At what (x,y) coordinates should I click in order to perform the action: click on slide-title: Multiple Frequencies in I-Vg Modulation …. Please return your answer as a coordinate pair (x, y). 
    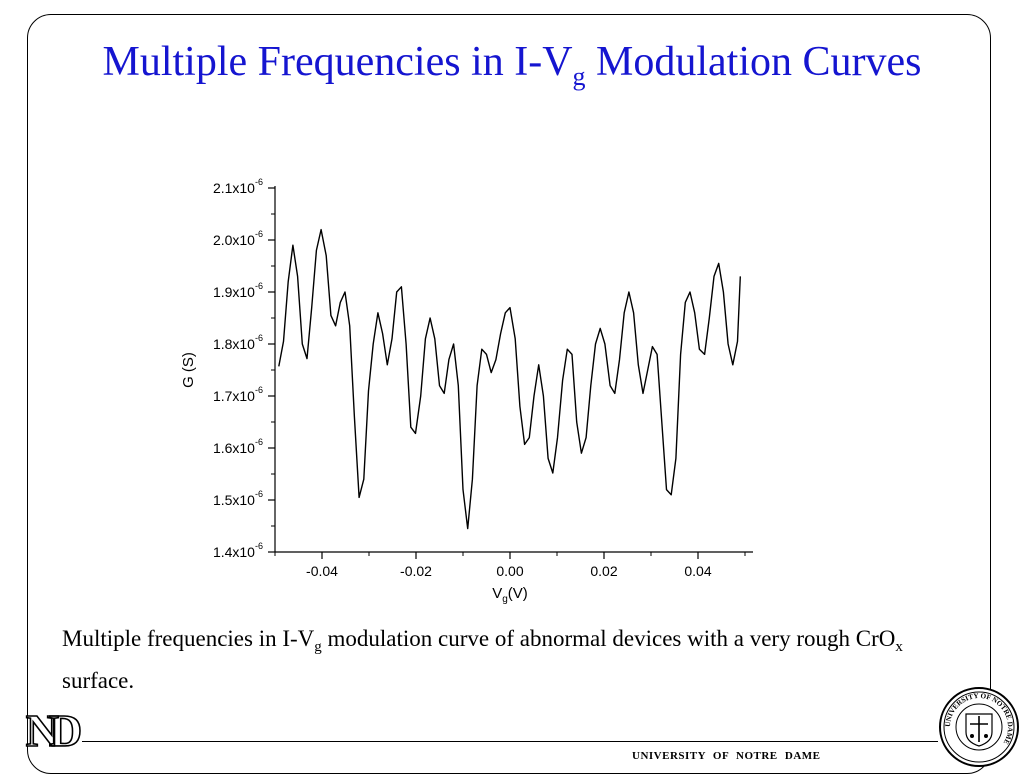
    Looking at the image, I should click on (512, 65).